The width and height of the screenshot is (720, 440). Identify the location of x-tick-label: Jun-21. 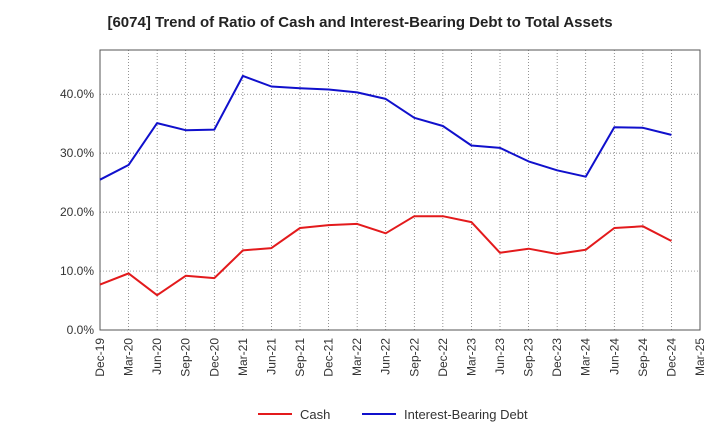
(271, 356).